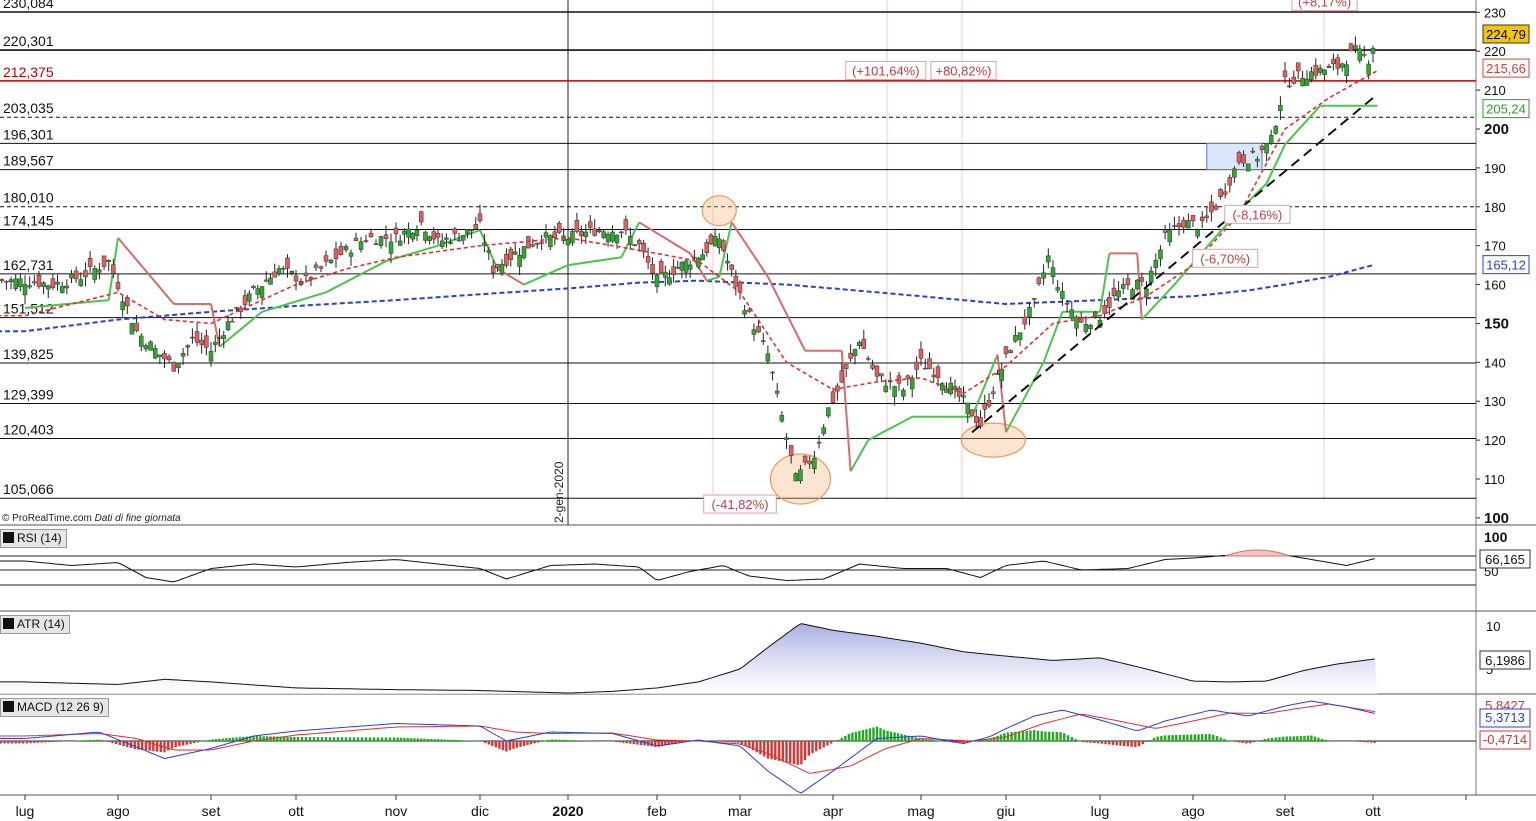 The width and height of the screenshot is (1536, 821). I want to click on rsi-panel-tag: RSI (14), so click(33, 538).